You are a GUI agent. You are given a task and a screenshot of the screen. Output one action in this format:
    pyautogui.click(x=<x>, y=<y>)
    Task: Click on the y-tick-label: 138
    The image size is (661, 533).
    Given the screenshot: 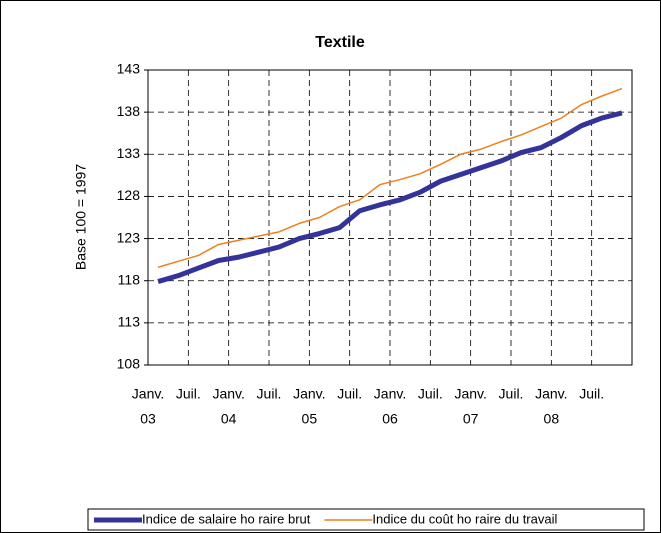 What is the action you would take?
    pyautogui.click(x=129, y=111)
    